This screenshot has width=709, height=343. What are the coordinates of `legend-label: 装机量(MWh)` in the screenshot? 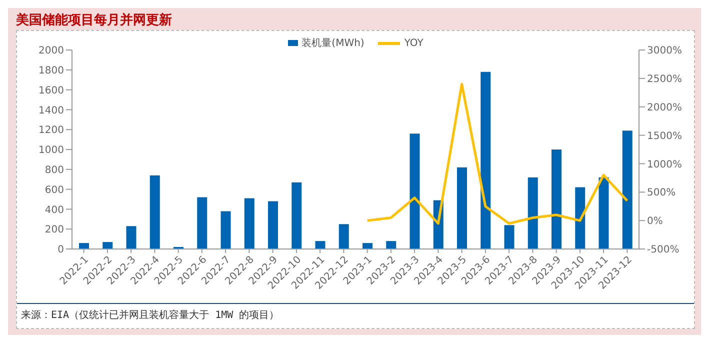 It's located at (332, 43).